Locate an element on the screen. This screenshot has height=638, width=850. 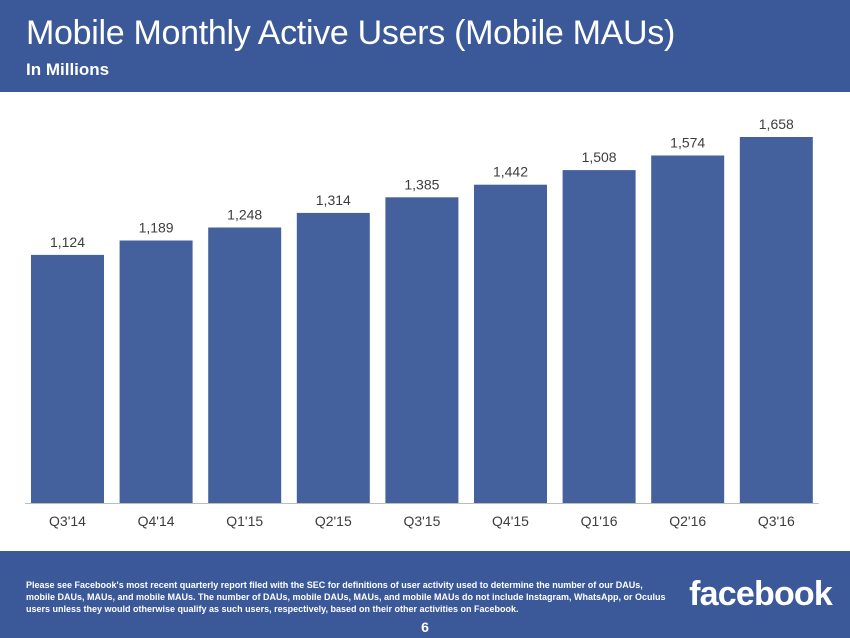
facebook-logo: facebook is located at coordinates (761, 594).